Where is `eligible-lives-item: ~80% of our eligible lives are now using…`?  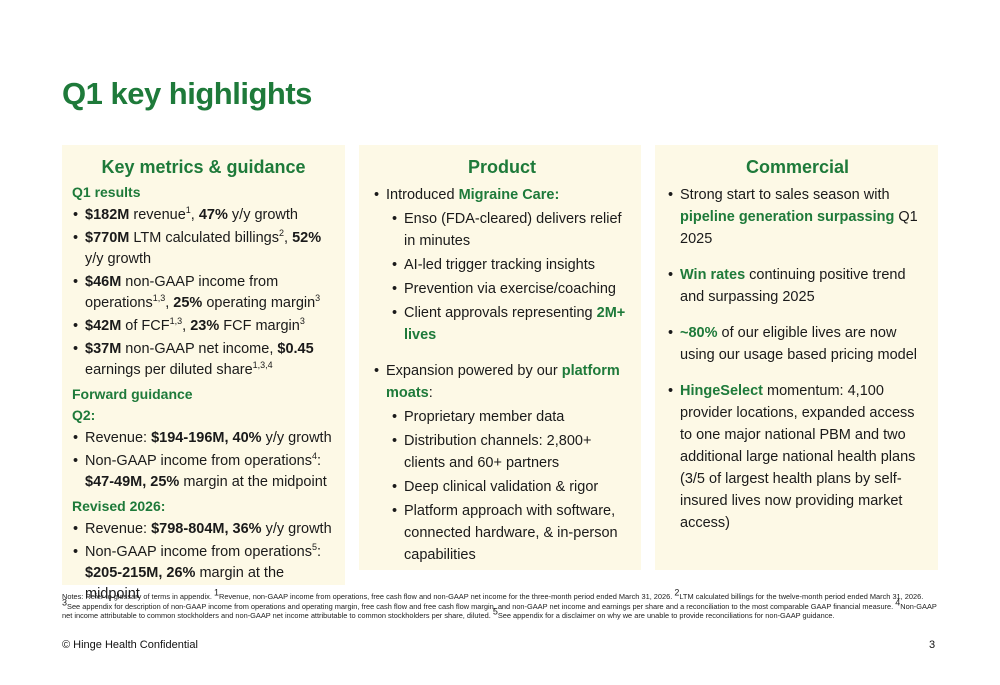 eligible-lives-item: ~80% of our eligible lives are now using… is located at coordinates (797, 344).